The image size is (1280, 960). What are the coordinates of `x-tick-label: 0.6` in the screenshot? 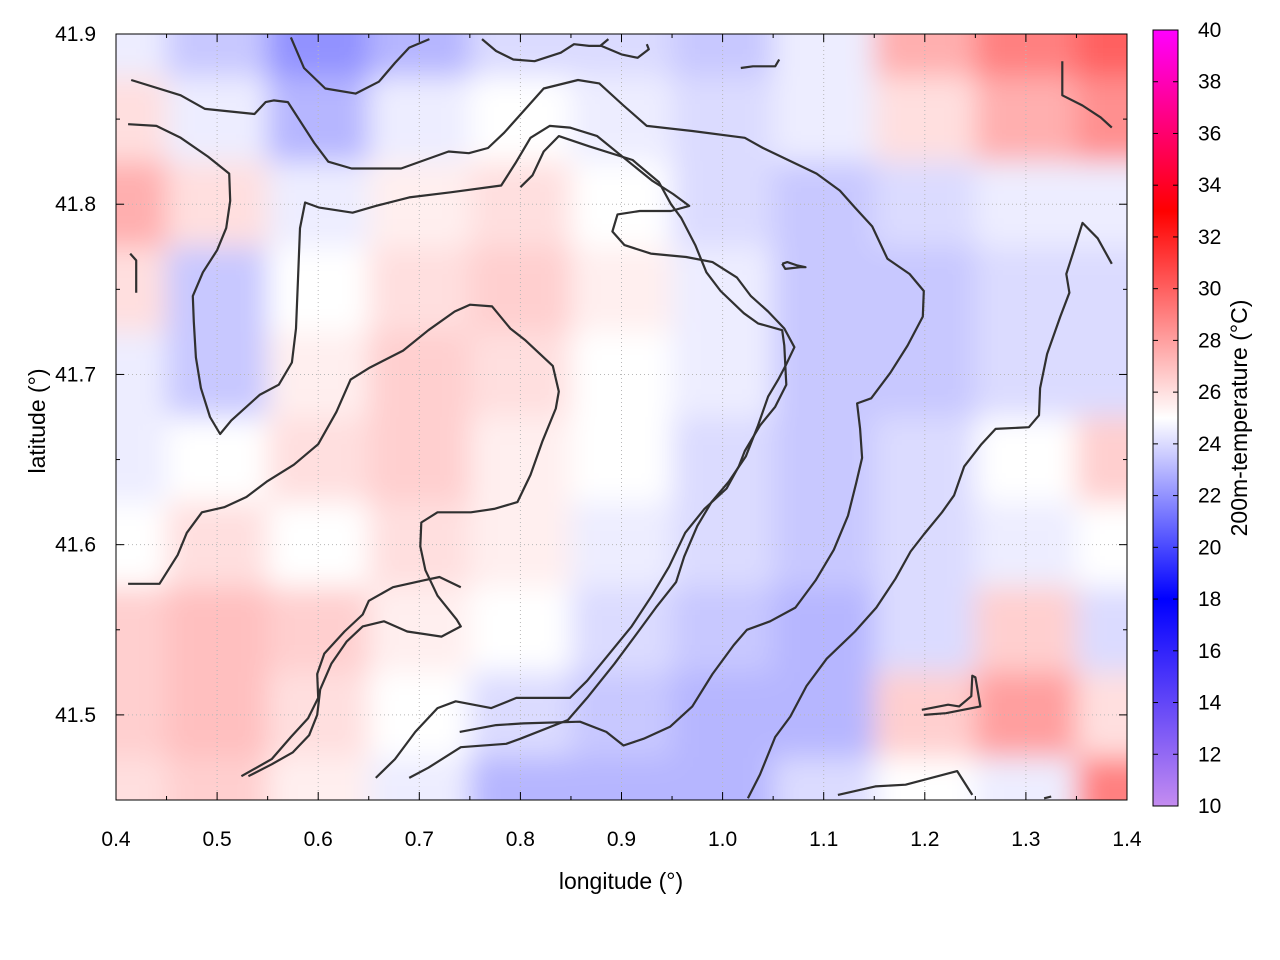 It's located at (318, 839).